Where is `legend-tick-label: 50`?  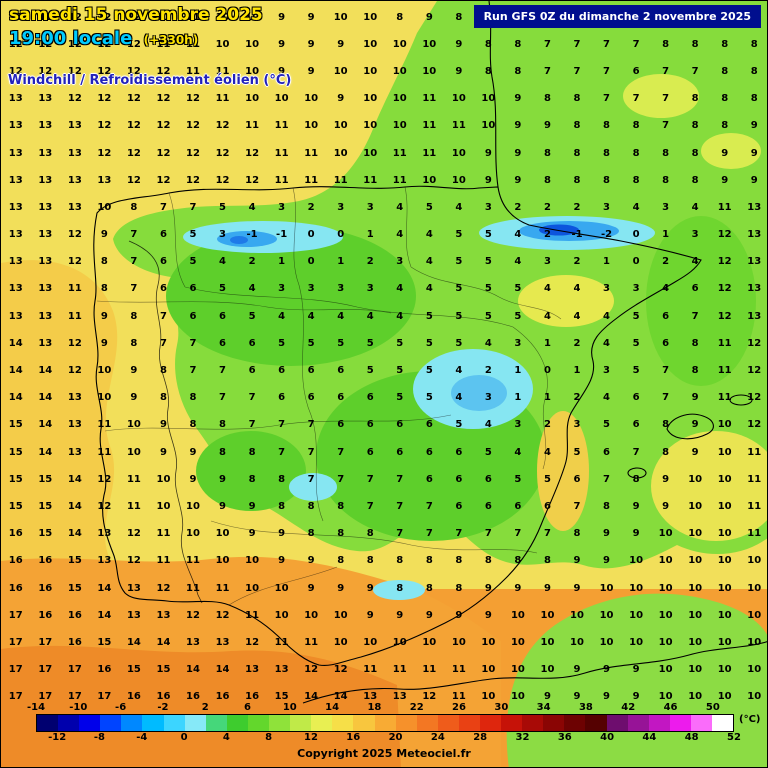 legend-tick-label: 50 is located at coordinates (712, 707).